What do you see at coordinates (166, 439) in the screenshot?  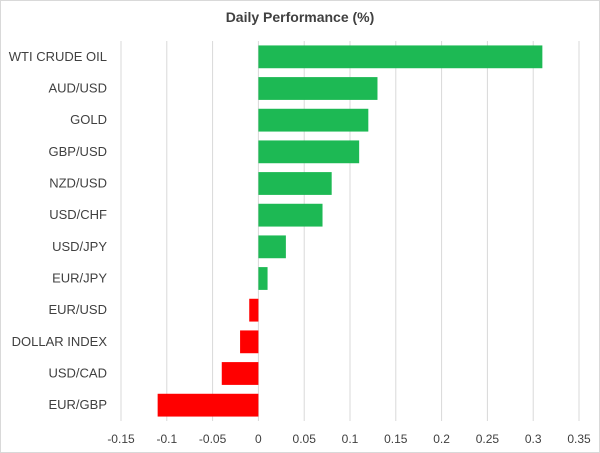 I see `x-tick-label: -0.1` at bounding box center [166, 439].